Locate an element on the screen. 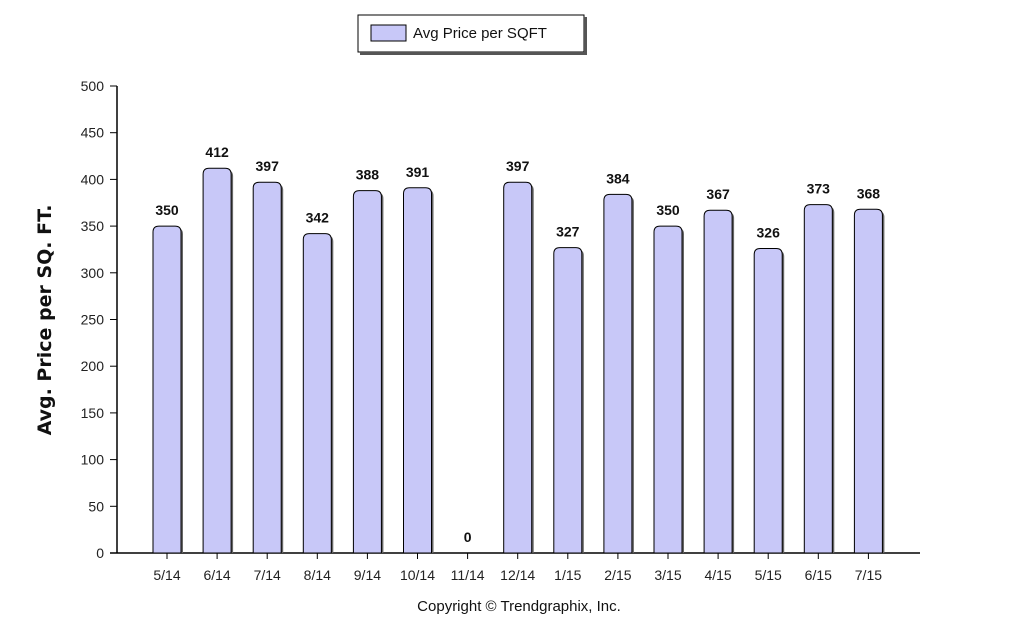 The height and width of the screenshot is (644, 1012). legend-label: Avg Price per SQFT is located at coordinates (480, 33).